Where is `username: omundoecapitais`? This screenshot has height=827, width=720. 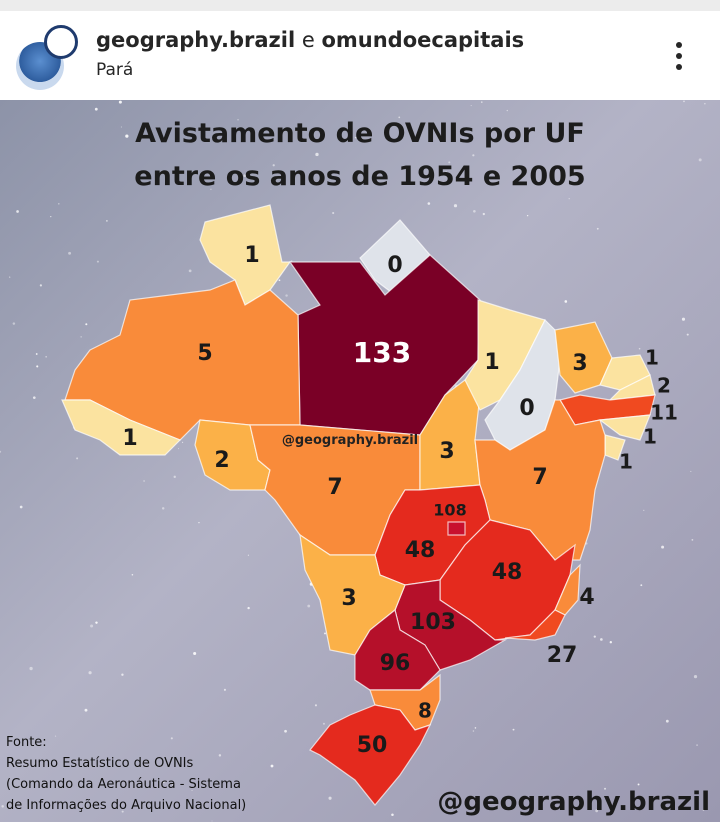
username: omundoecapitais is located at coordinates (423, 40).